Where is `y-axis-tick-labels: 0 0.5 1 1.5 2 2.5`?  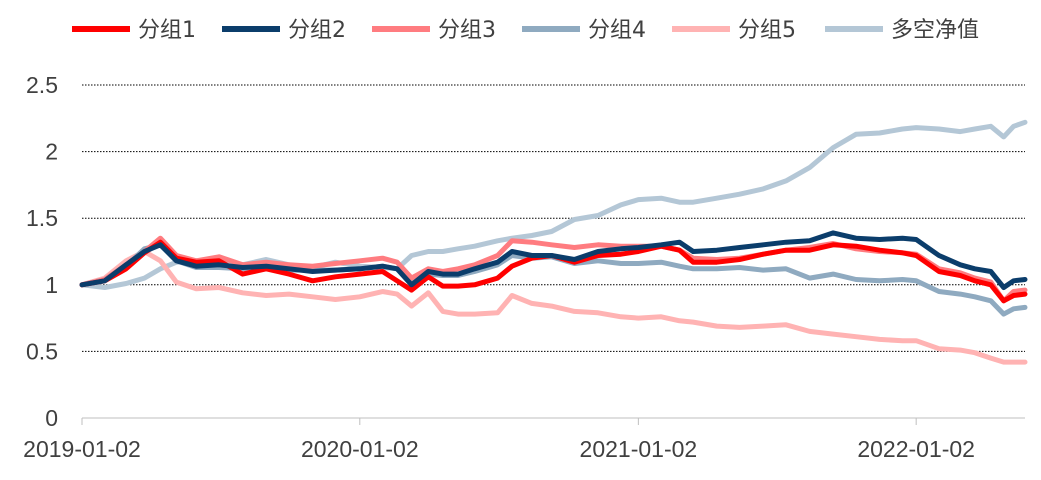
y-axis-tick-labels: 0 0.5 1 1.5 2 2.5 is located at coordinates (42, 251).